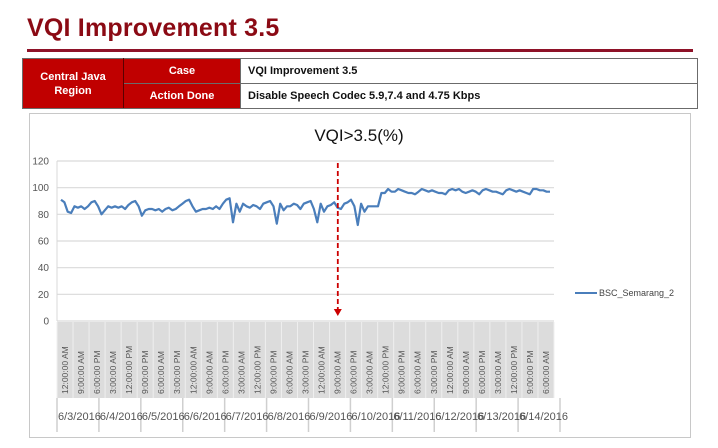 This screenshot has width=718, height=448. What do you see at coordinates (46, 322) in the screenshot?
I see `y-tick-label: 0` at bounding box center [46, 322].